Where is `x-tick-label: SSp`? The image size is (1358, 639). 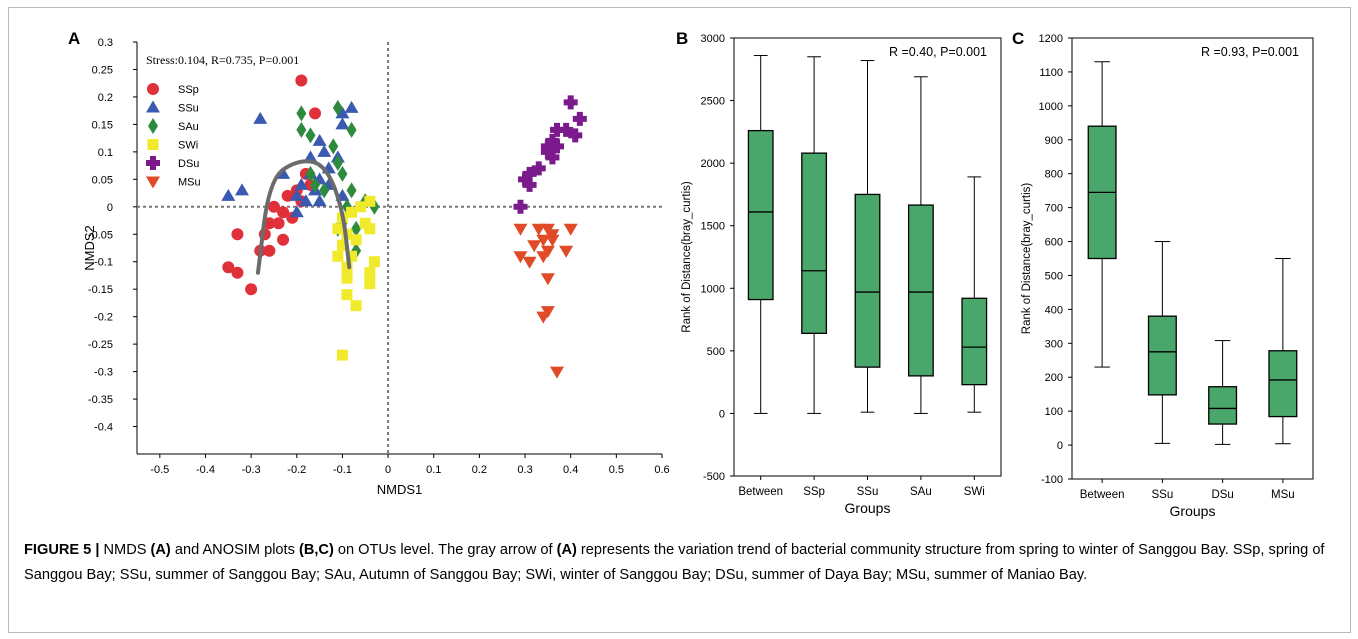 x-tick-label: SSp is located at coordinates (814, 492).